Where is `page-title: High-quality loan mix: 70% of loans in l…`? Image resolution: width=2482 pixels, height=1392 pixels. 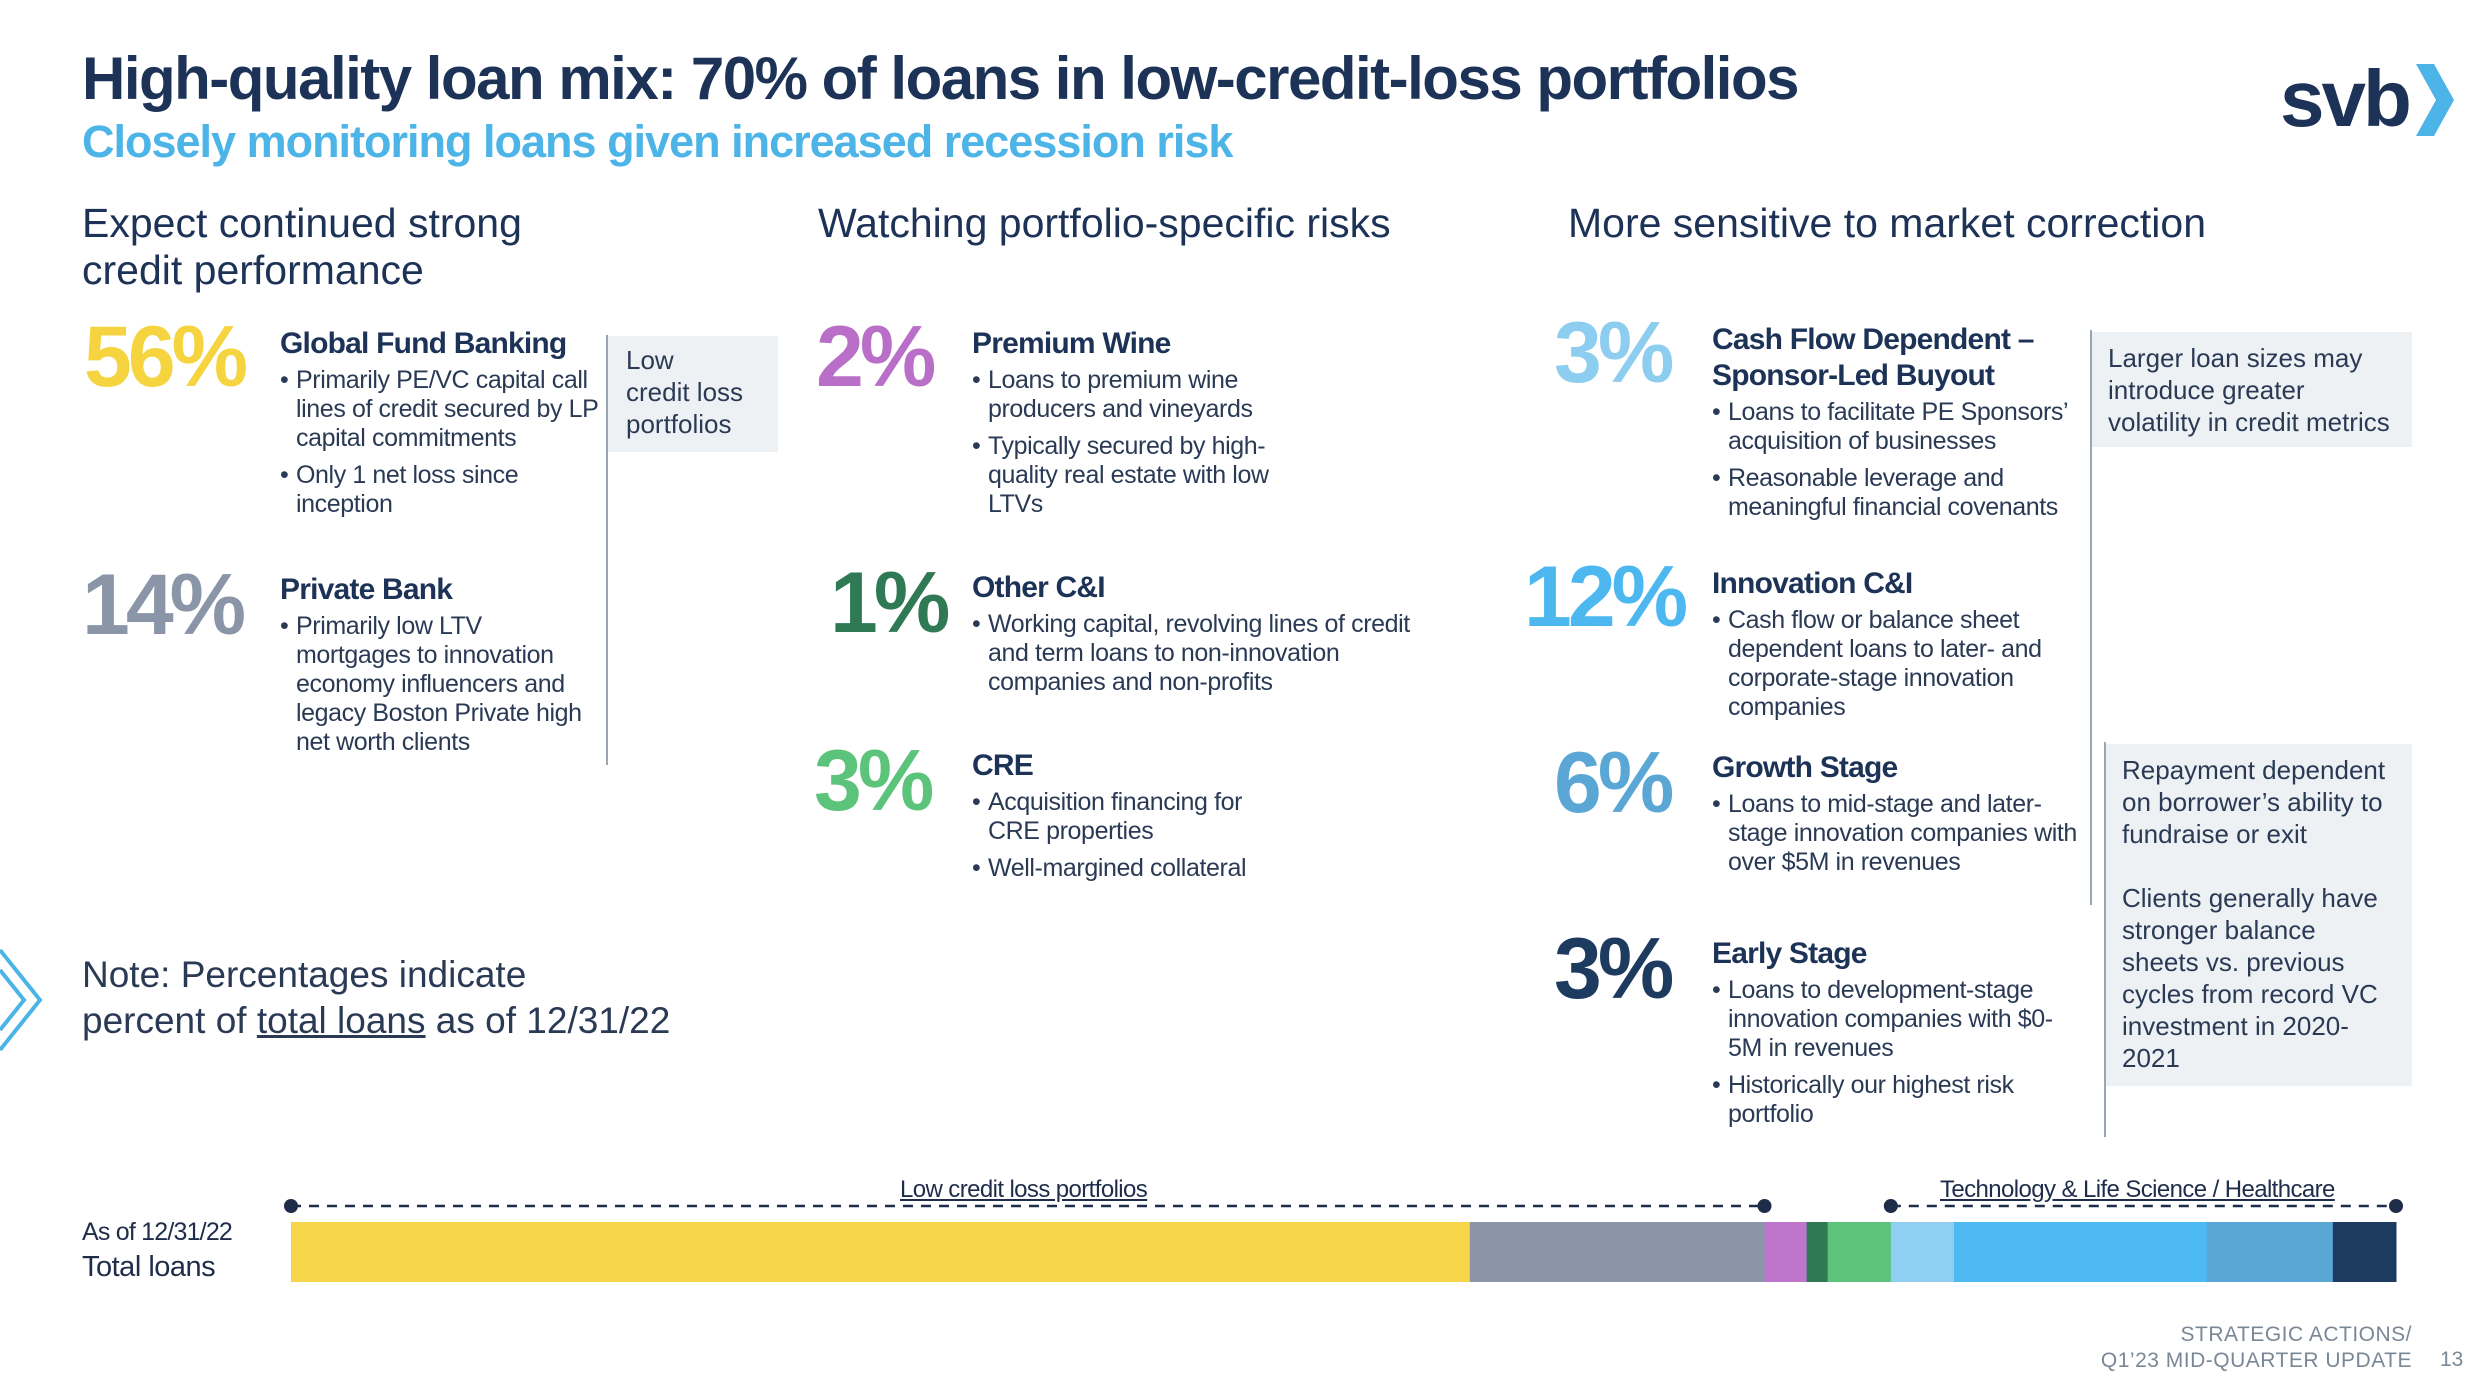 page-title: High-quality loan mix: 70% of loans in l… is located at coordinates (940, 78).